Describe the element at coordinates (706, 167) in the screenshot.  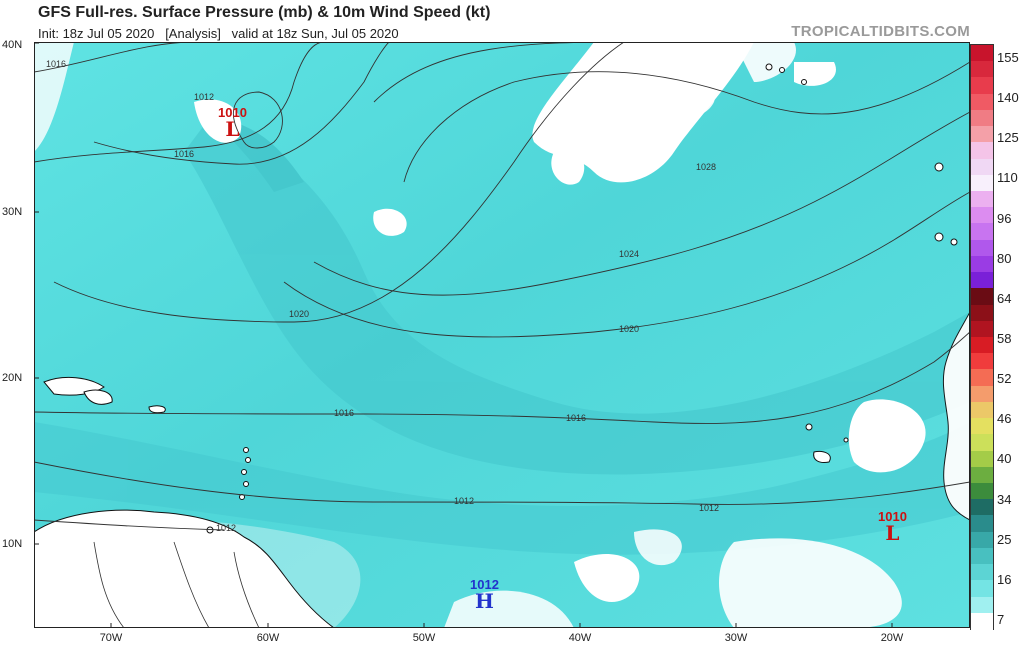
I see `isobar-label: 1028` at that location.